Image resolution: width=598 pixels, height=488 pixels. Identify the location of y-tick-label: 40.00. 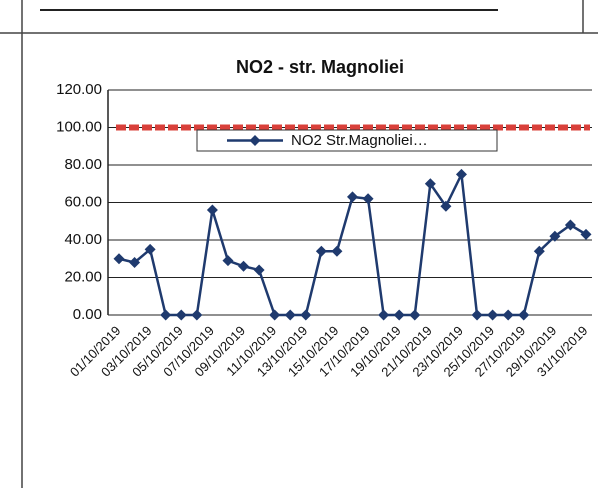
(83, 239).